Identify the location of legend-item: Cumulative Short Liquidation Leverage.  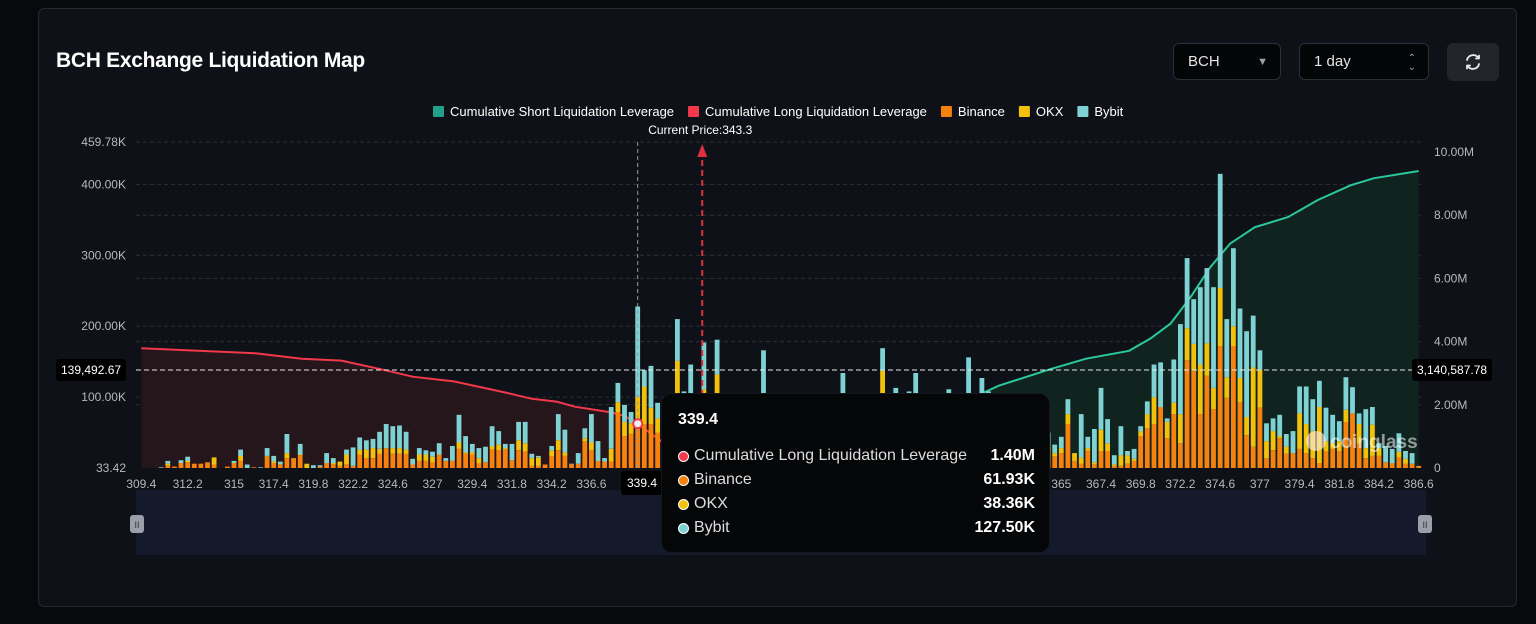
(562, 111).